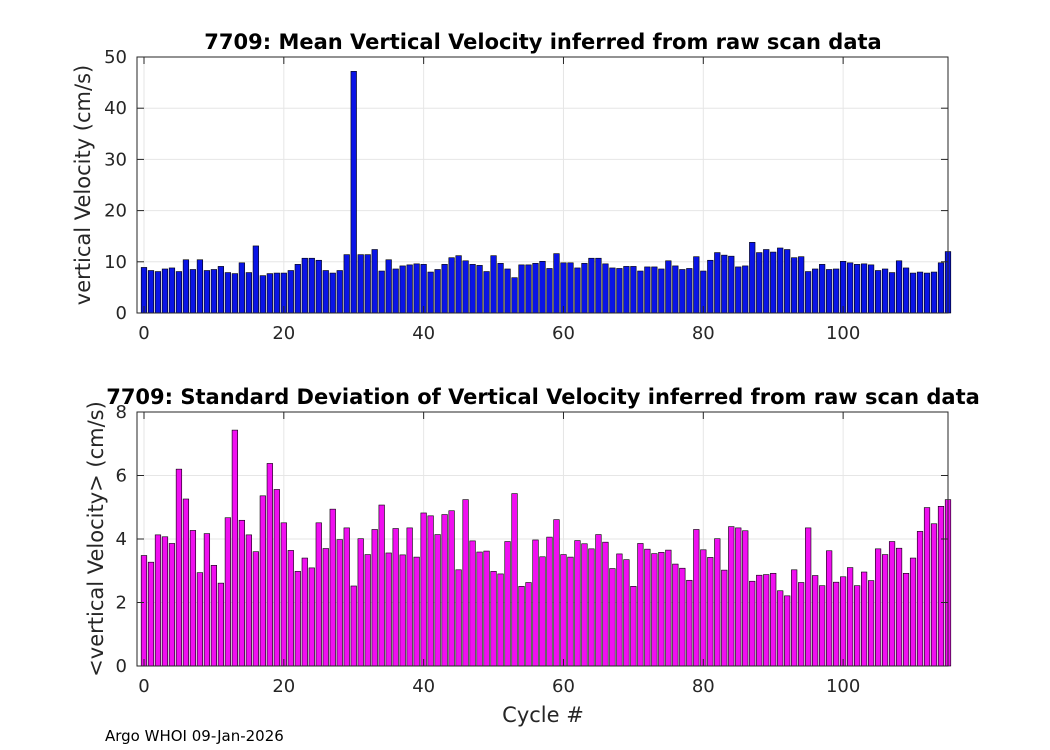 This screenshot has width=1050, height=750. What do you see at coordinates (121, 412) in the screenshot?
I see `y-tick-label: 8` at bounding box center [121, 412].